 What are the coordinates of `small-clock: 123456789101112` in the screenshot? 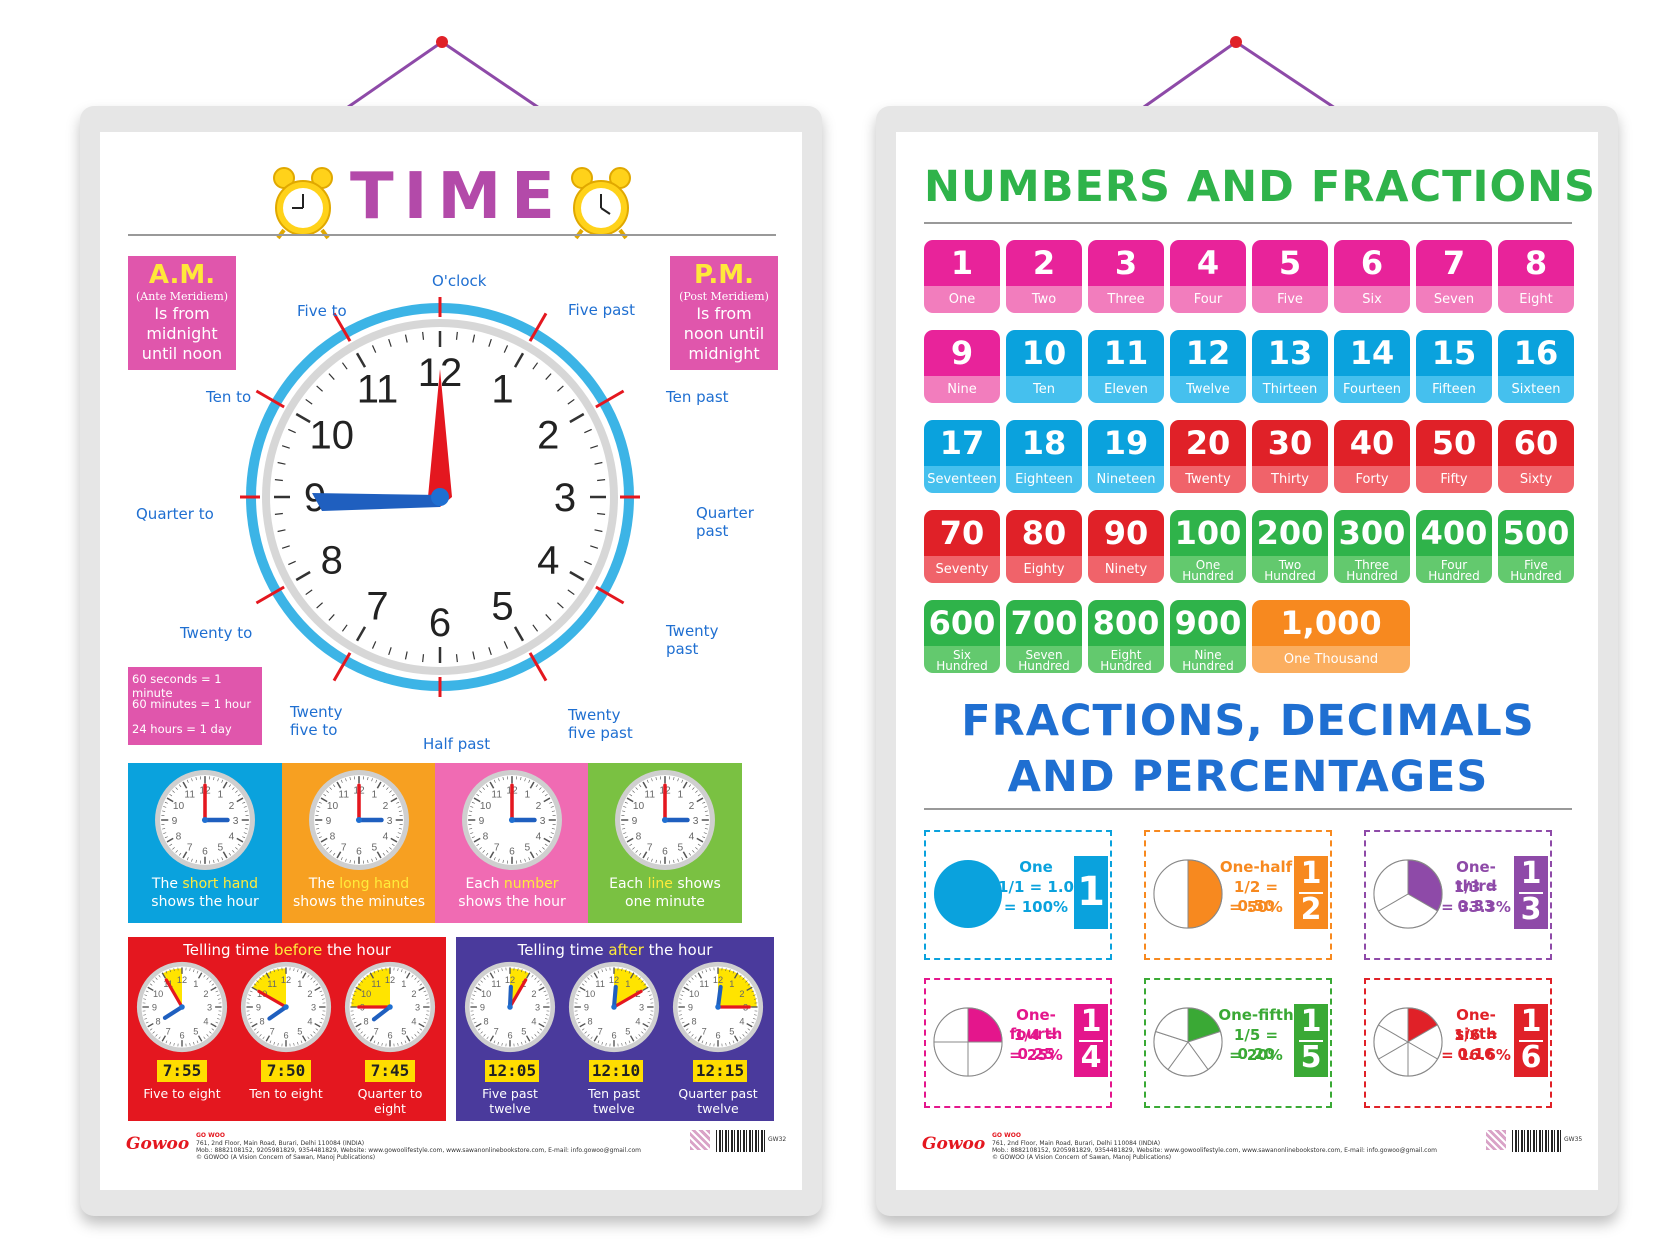 It's located at (359, 820).